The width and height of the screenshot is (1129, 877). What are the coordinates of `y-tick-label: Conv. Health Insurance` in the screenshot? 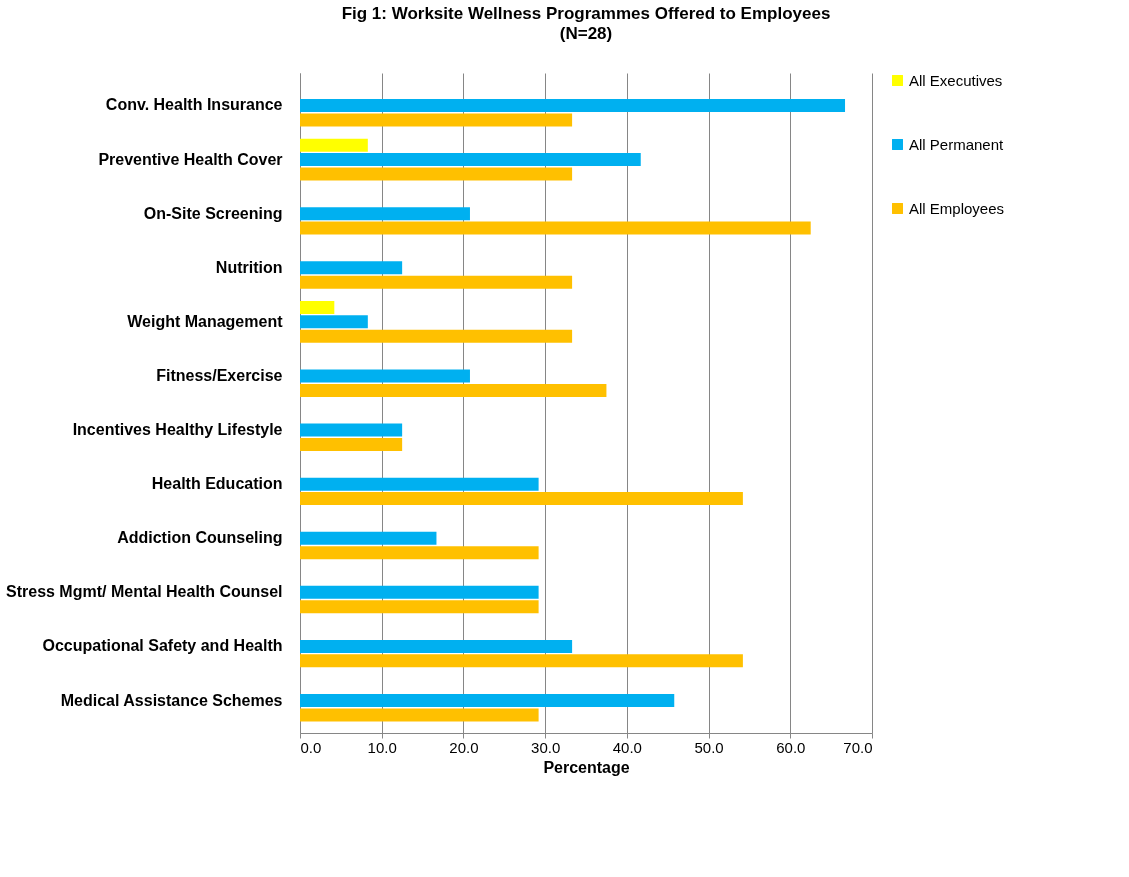 It's located at (194, 105).